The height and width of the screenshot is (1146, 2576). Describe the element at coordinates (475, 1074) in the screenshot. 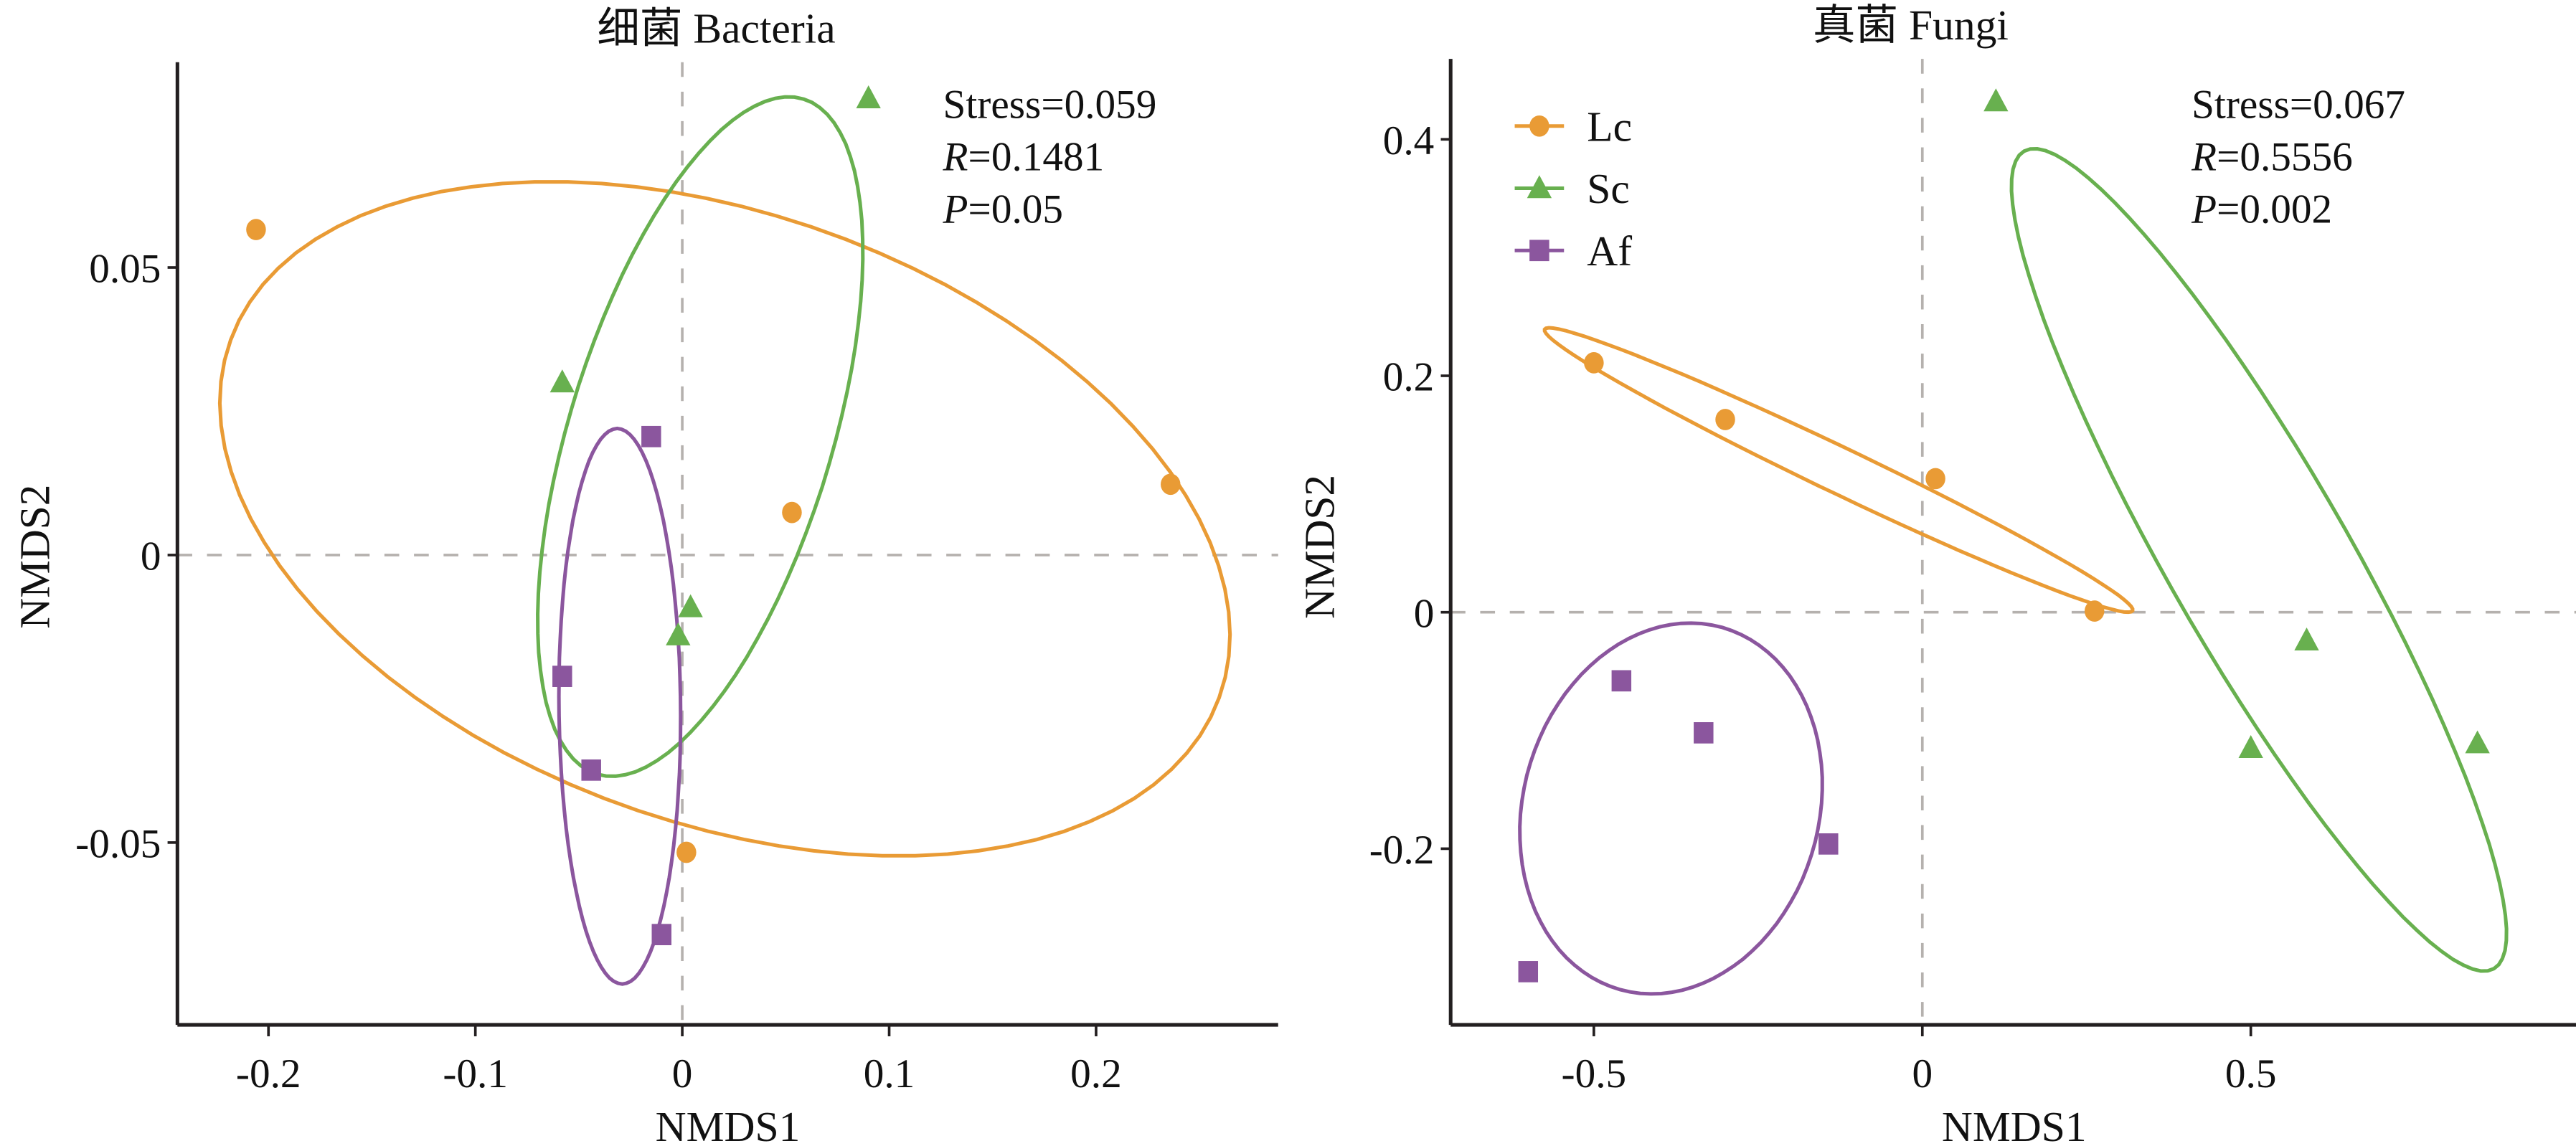

I see `x-tick-label: -0.1` at that location.